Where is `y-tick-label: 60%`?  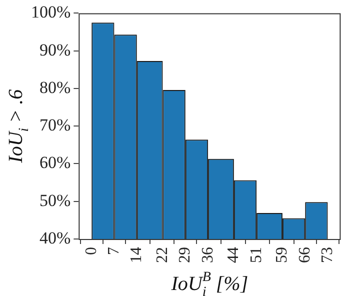 y-tick-label: 60% is located at coordinates (55, 162).